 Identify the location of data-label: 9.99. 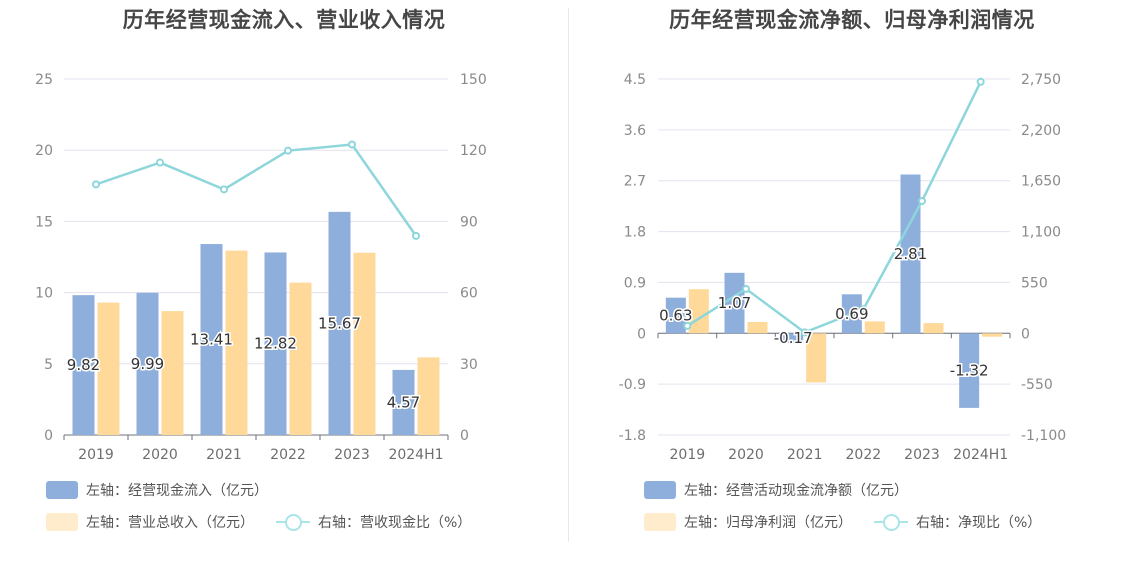
(147, 364).